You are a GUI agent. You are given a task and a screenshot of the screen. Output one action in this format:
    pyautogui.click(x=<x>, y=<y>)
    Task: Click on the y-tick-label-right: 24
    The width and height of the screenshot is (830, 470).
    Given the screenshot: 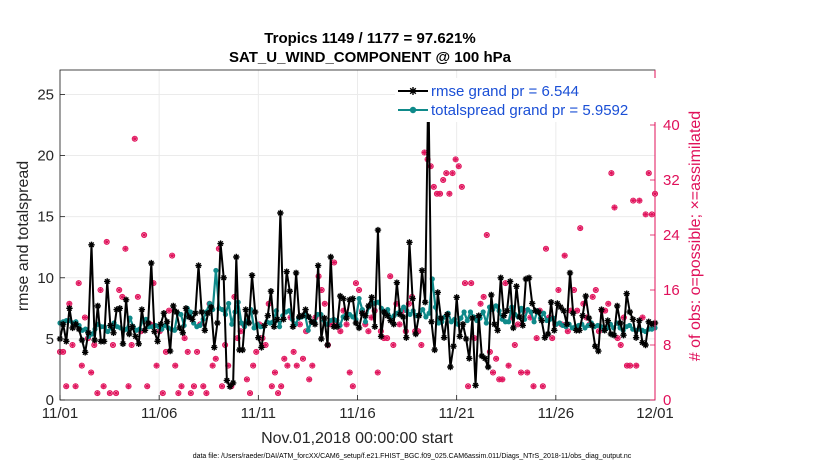 What is the action you would take?
    pyautogui.click(x=671, y=235)
    